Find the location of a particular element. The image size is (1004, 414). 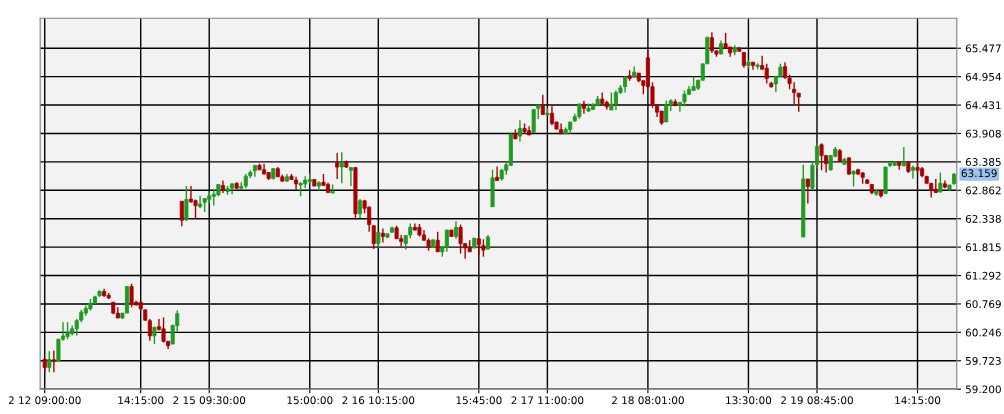

x-tick-label: 2 17 11:00:00 is located at coordinates (547, 400).